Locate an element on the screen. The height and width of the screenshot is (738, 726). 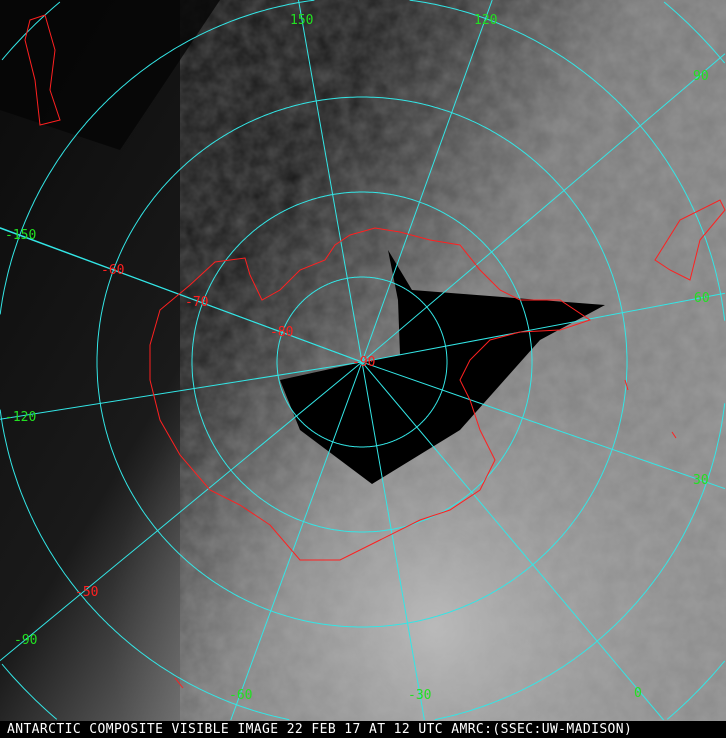
lon-label: 30 is located at coordinates (701, 480).